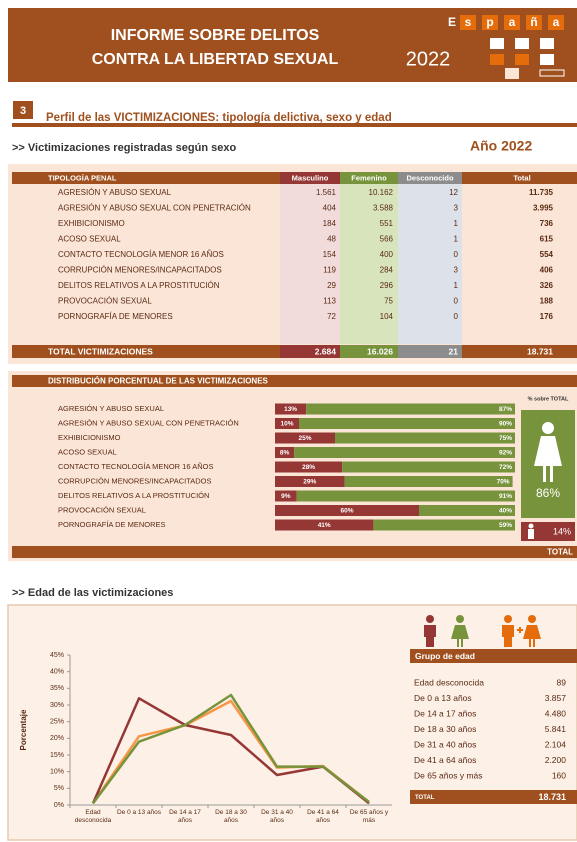 This screenshot has width=577, height=842. What do you see at coordinates (556, 713) in the screenshot?
I see `age-count: 4.480` at bounding box center [556, 713].